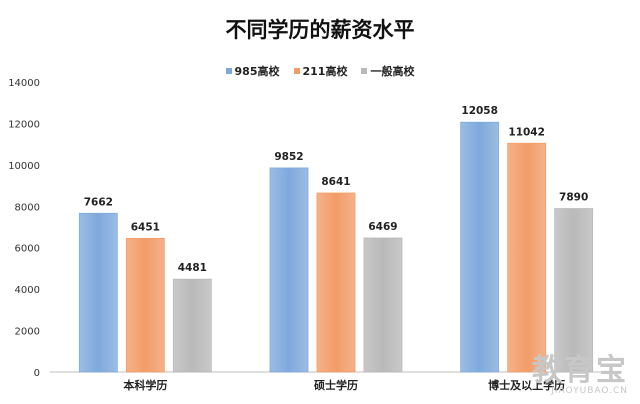  Describe the element at coordinates (325, 71) in the screenshot. I see `legend-label-211: 211高校` at that location.